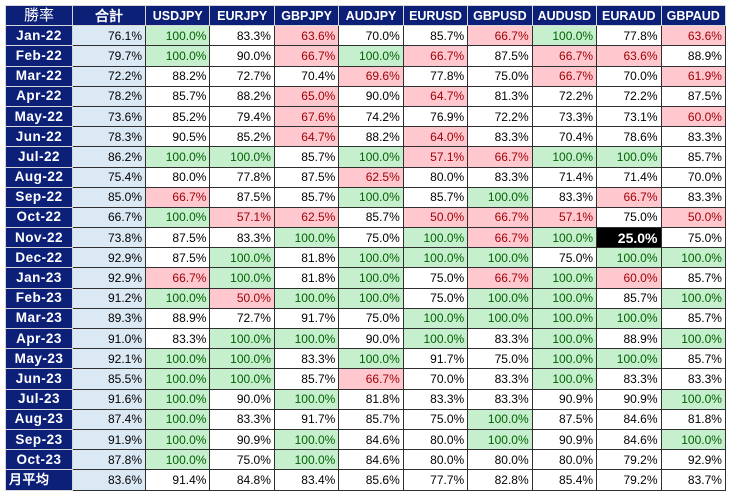 This screenshot has height=491, width=738. What do you see at coordinates (39, 76) in the screenshot?
I see `month-label: Mar-22` at bounding box center [39, 76].